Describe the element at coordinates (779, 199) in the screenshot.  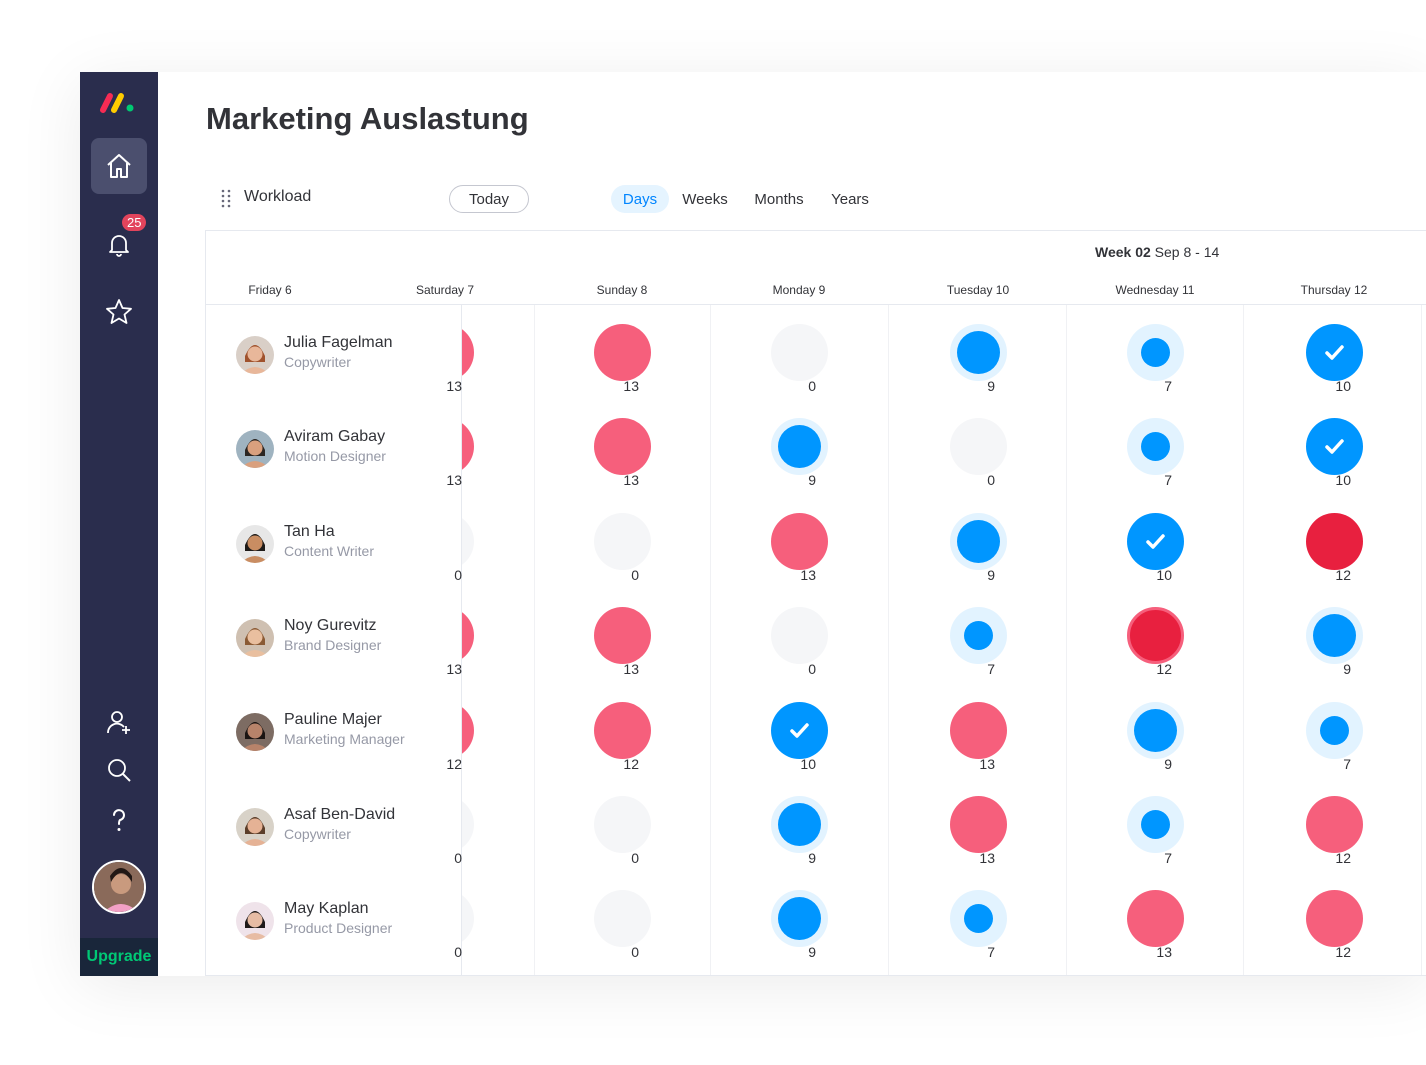
I see `tab-months: Months` at that location.